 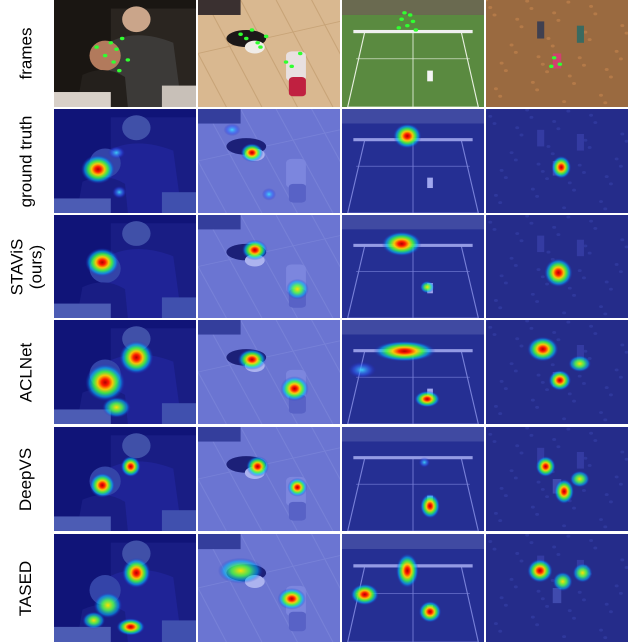 I want to click on cell-frames-dog-scene, so click(x=269, y=53).